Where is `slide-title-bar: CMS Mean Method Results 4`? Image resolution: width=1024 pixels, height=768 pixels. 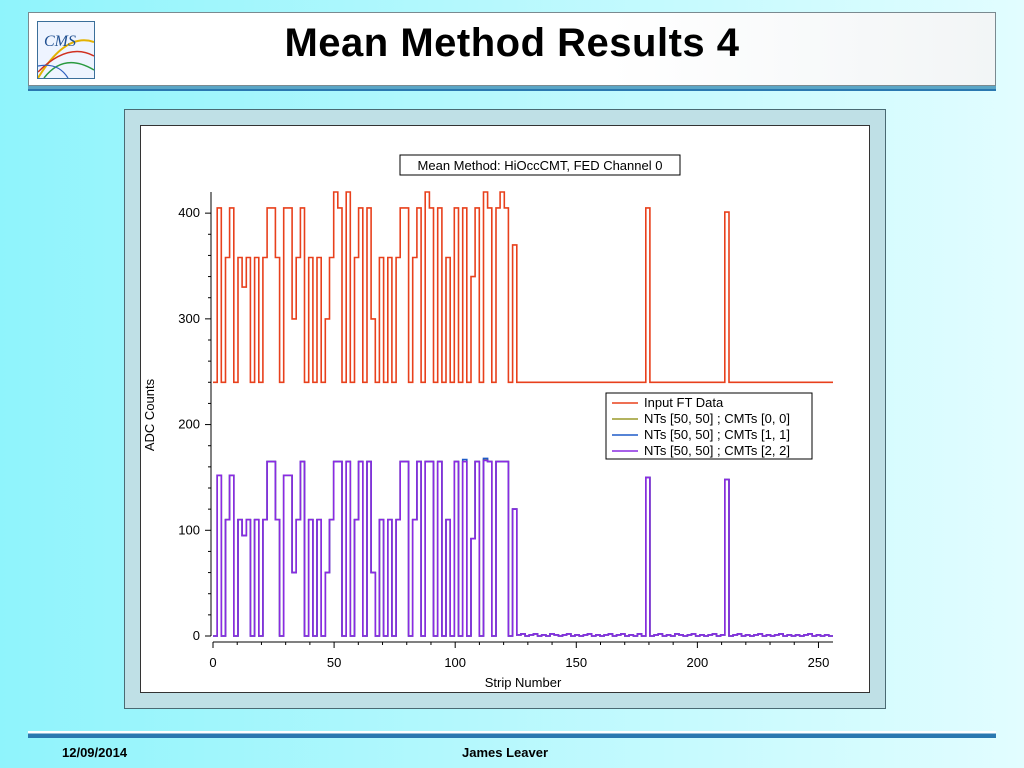
slide-title-bar: CMS Mean Method Results 4 is located at coordinates (512, 49).